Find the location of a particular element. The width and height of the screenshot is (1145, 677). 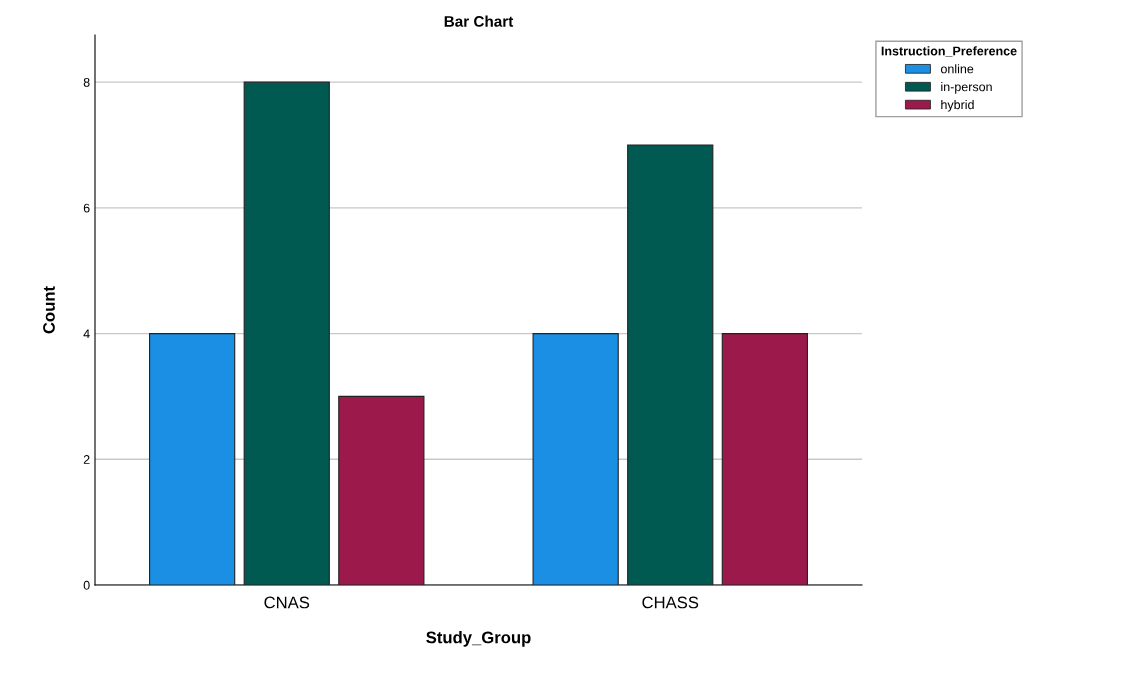

y-tick-label: 0 is located at coordinates (86, 585).